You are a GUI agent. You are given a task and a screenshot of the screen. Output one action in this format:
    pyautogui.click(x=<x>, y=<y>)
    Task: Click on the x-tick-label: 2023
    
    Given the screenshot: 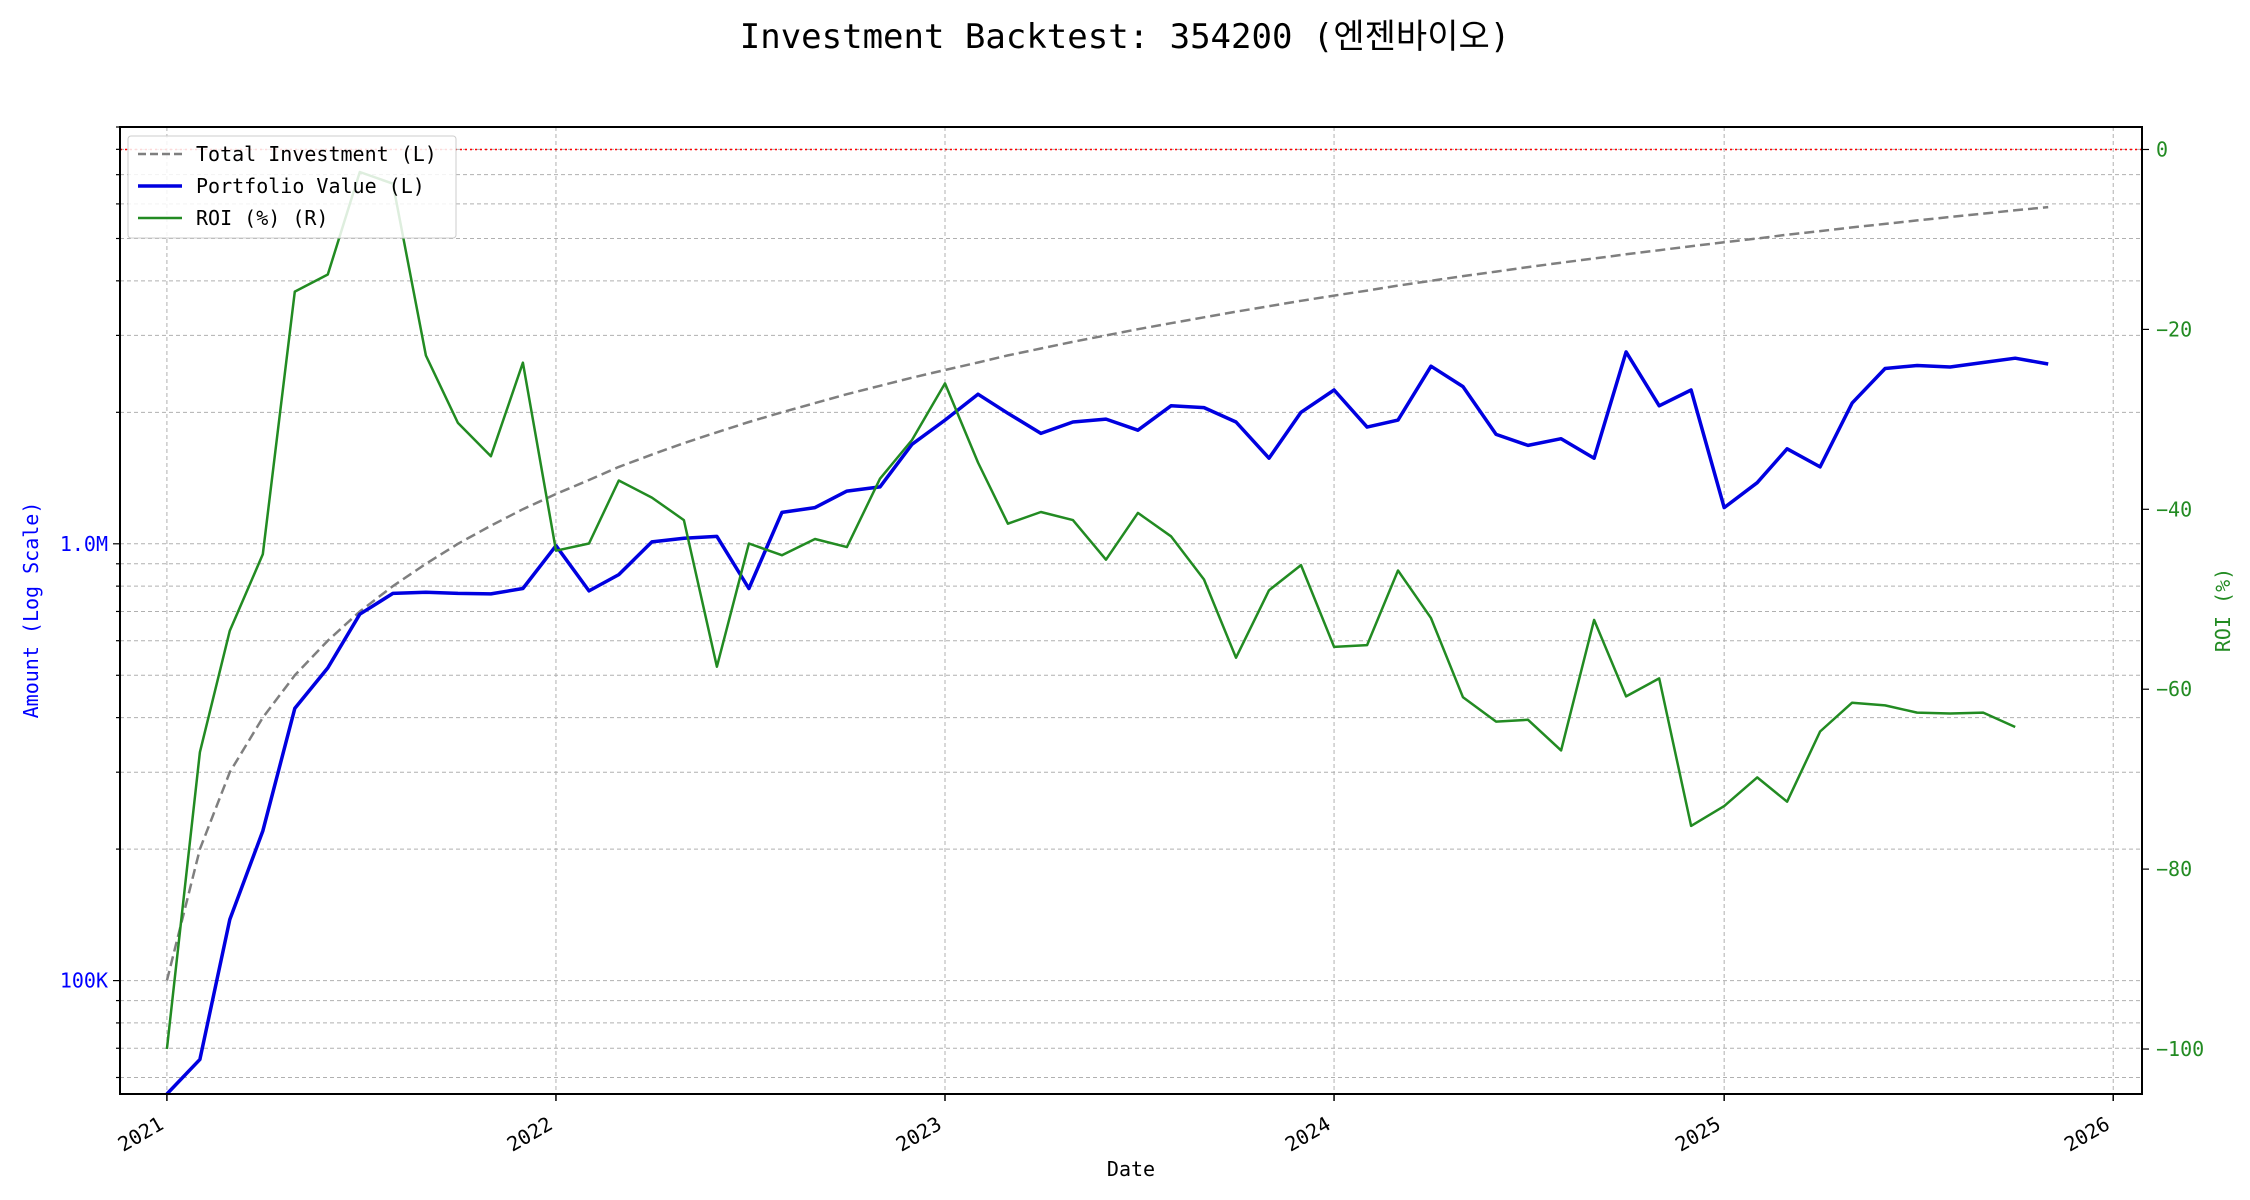 What is the action you would take?
    pyautogui.click(x=919, y=1134)
    